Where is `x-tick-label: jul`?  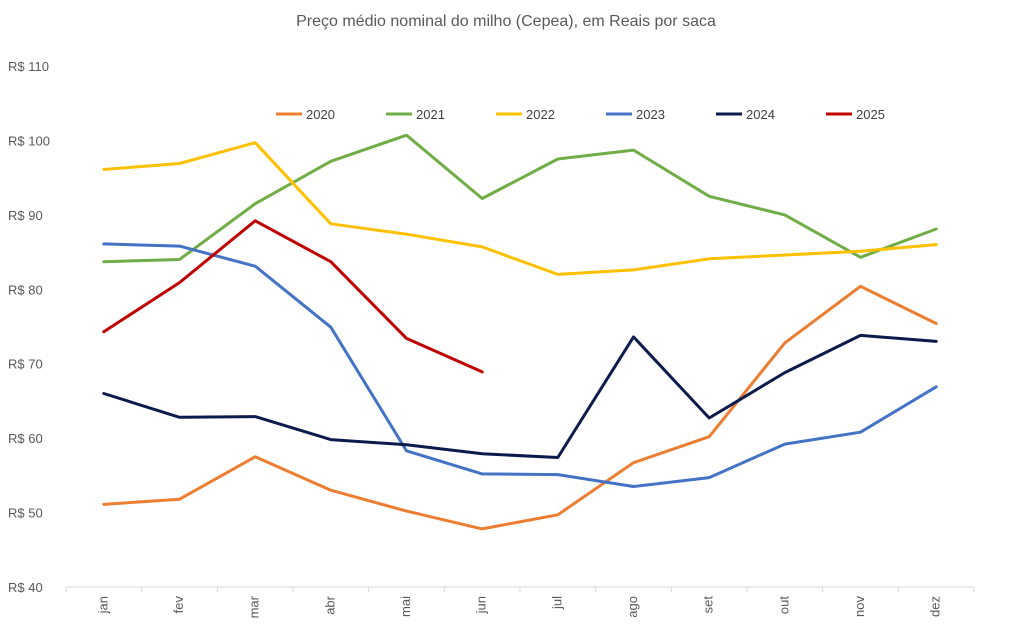
x-tick-label: jul is located at coordinates (556, 603).